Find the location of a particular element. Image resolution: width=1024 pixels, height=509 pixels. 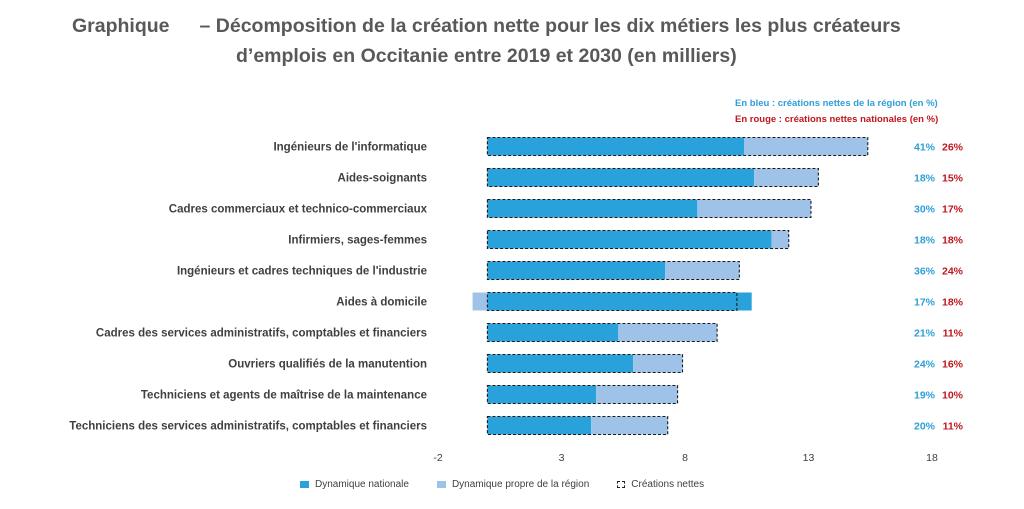

legend-item-national: Dynamique nationale is located at coordinates (354, 484).